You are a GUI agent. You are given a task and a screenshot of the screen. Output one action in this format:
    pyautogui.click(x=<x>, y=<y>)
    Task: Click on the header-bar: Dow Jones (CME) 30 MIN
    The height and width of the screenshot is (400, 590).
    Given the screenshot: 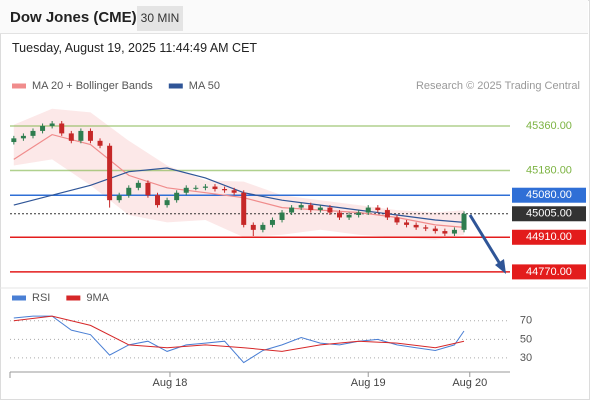 What is the action you would take?
    pyautogui.click(x=294, y=17)
    